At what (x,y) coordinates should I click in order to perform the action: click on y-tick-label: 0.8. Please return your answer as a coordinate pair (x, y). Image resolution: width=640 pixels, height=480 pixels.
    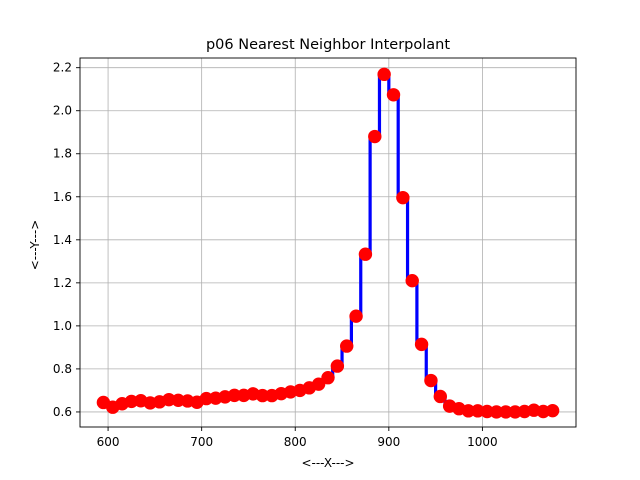
    Looking at the image, I should click on (62, 369).